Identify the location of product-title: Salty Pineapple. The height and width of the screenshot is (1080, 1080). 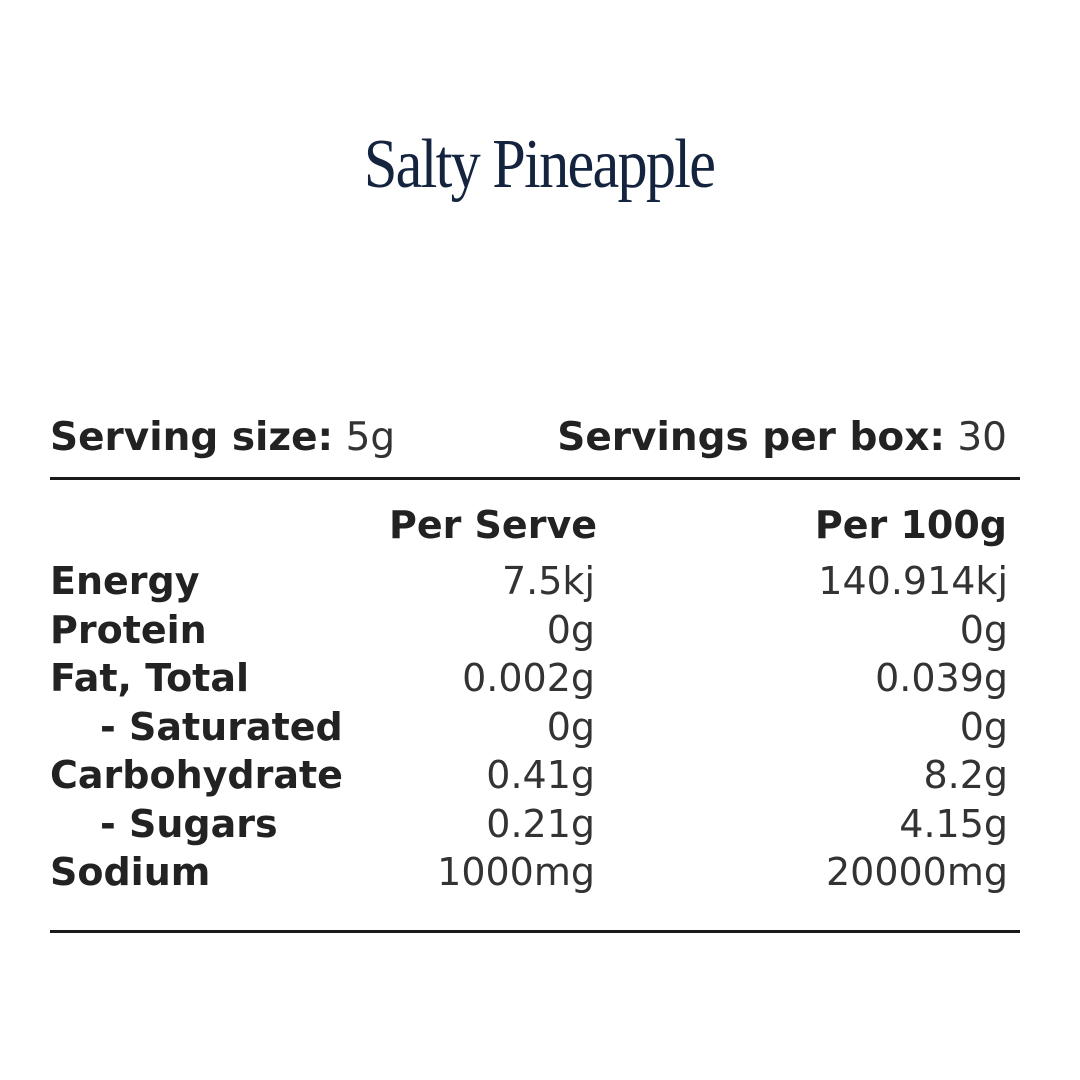
(539, 164).